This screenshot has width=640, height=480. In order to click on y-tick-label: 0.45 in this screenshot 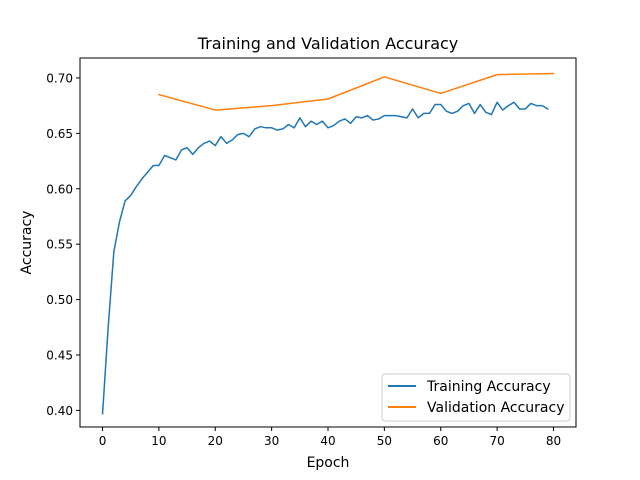, I will do `click(59, 355)`.